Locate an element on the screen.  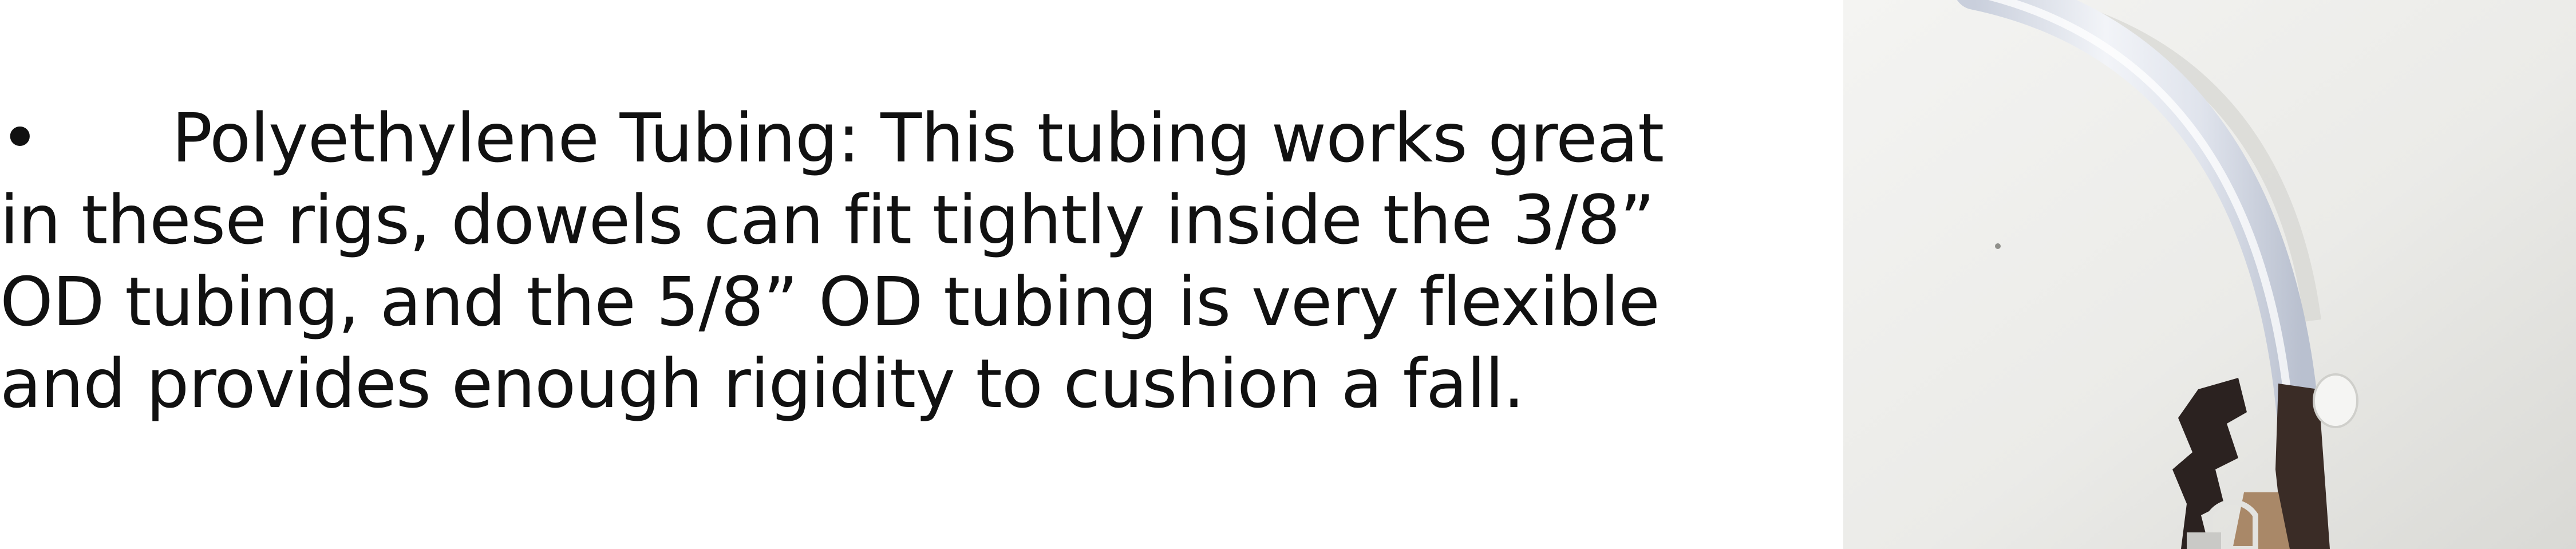
white-cap is located at coordinates (2335, 400).